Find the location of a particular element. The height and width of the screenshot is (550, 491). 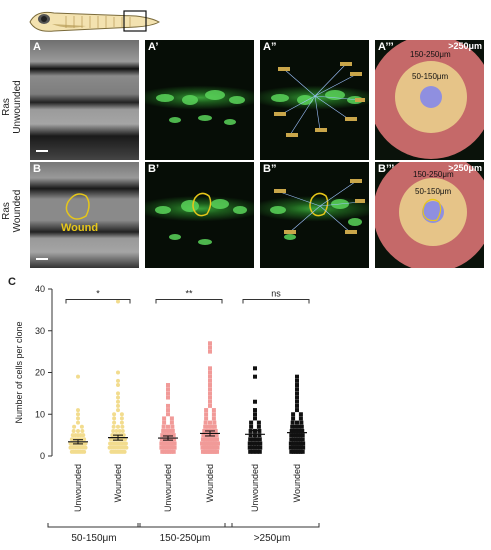

row-label-unwounded: Ras Unwounded is located at coordinates (12, 107).